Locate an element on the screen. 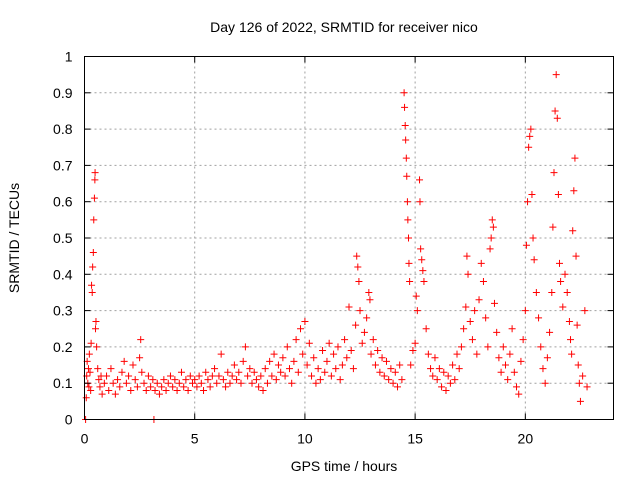  y-tick-label: 0.9 is located at coordinates (63, 93).